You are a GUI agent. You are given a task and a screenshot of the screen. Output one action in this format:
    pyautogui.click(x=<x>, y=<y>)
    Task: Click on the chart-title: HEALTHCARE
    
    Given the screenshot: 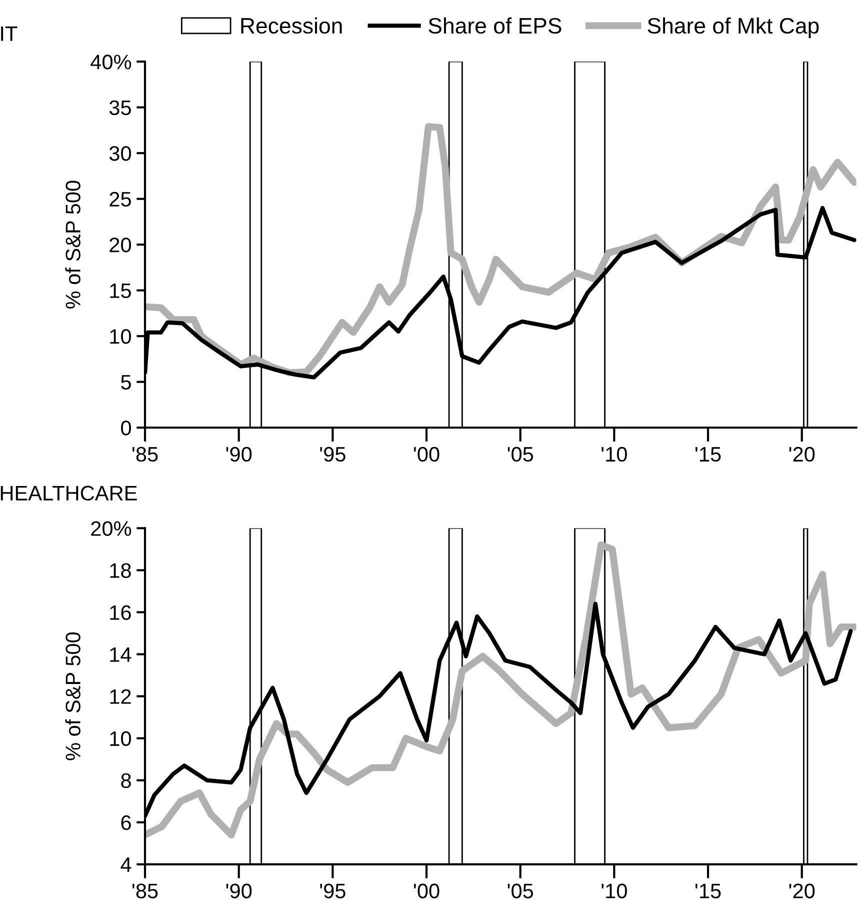 What is the action you would take?
    pyautogui.click(x=68, y=493)
    